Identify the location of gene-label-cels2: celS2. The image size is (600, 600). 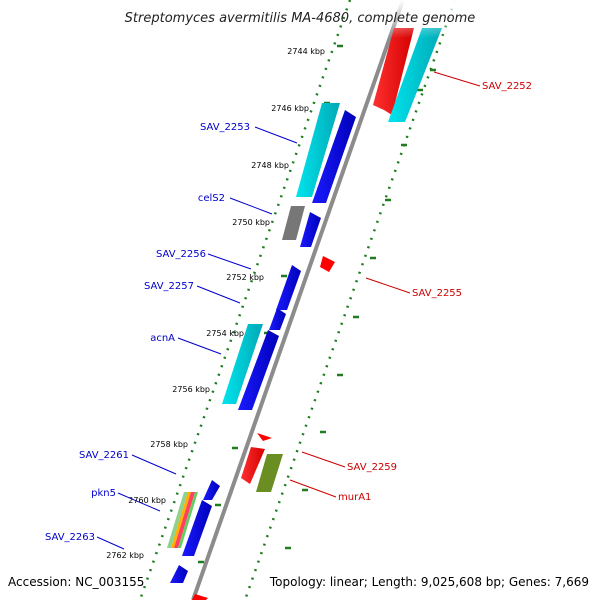
(211, 198).